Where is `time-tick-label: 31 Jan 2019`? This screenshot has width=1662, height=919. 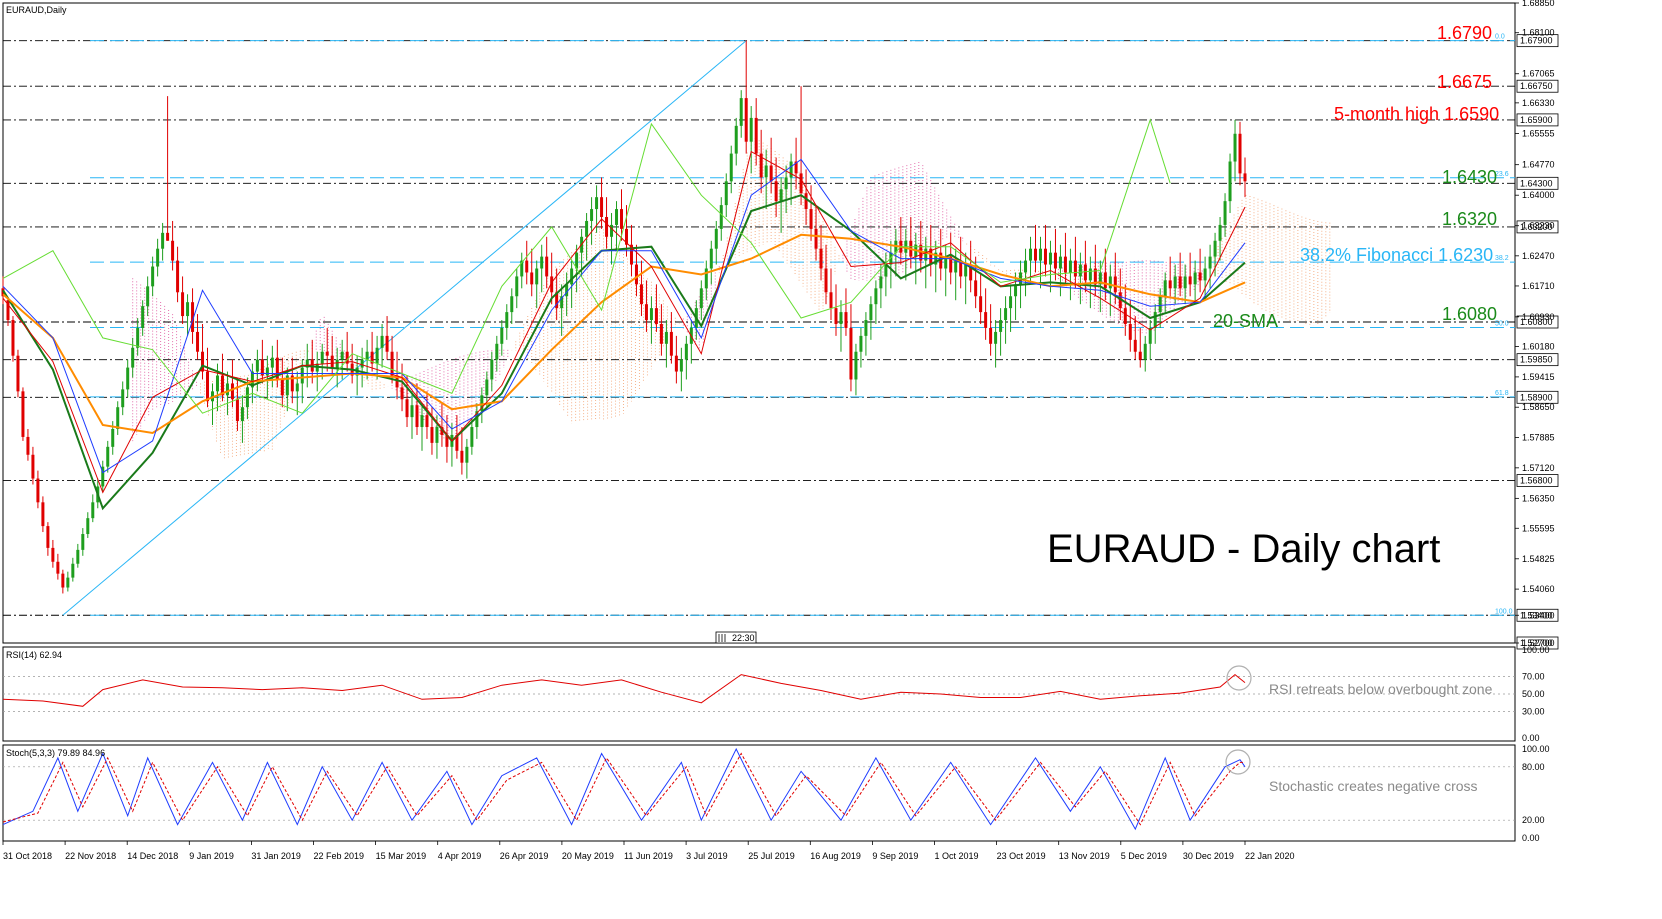 time-tick-label: 31 Jan 2019 is located at coordinates (276, 856).